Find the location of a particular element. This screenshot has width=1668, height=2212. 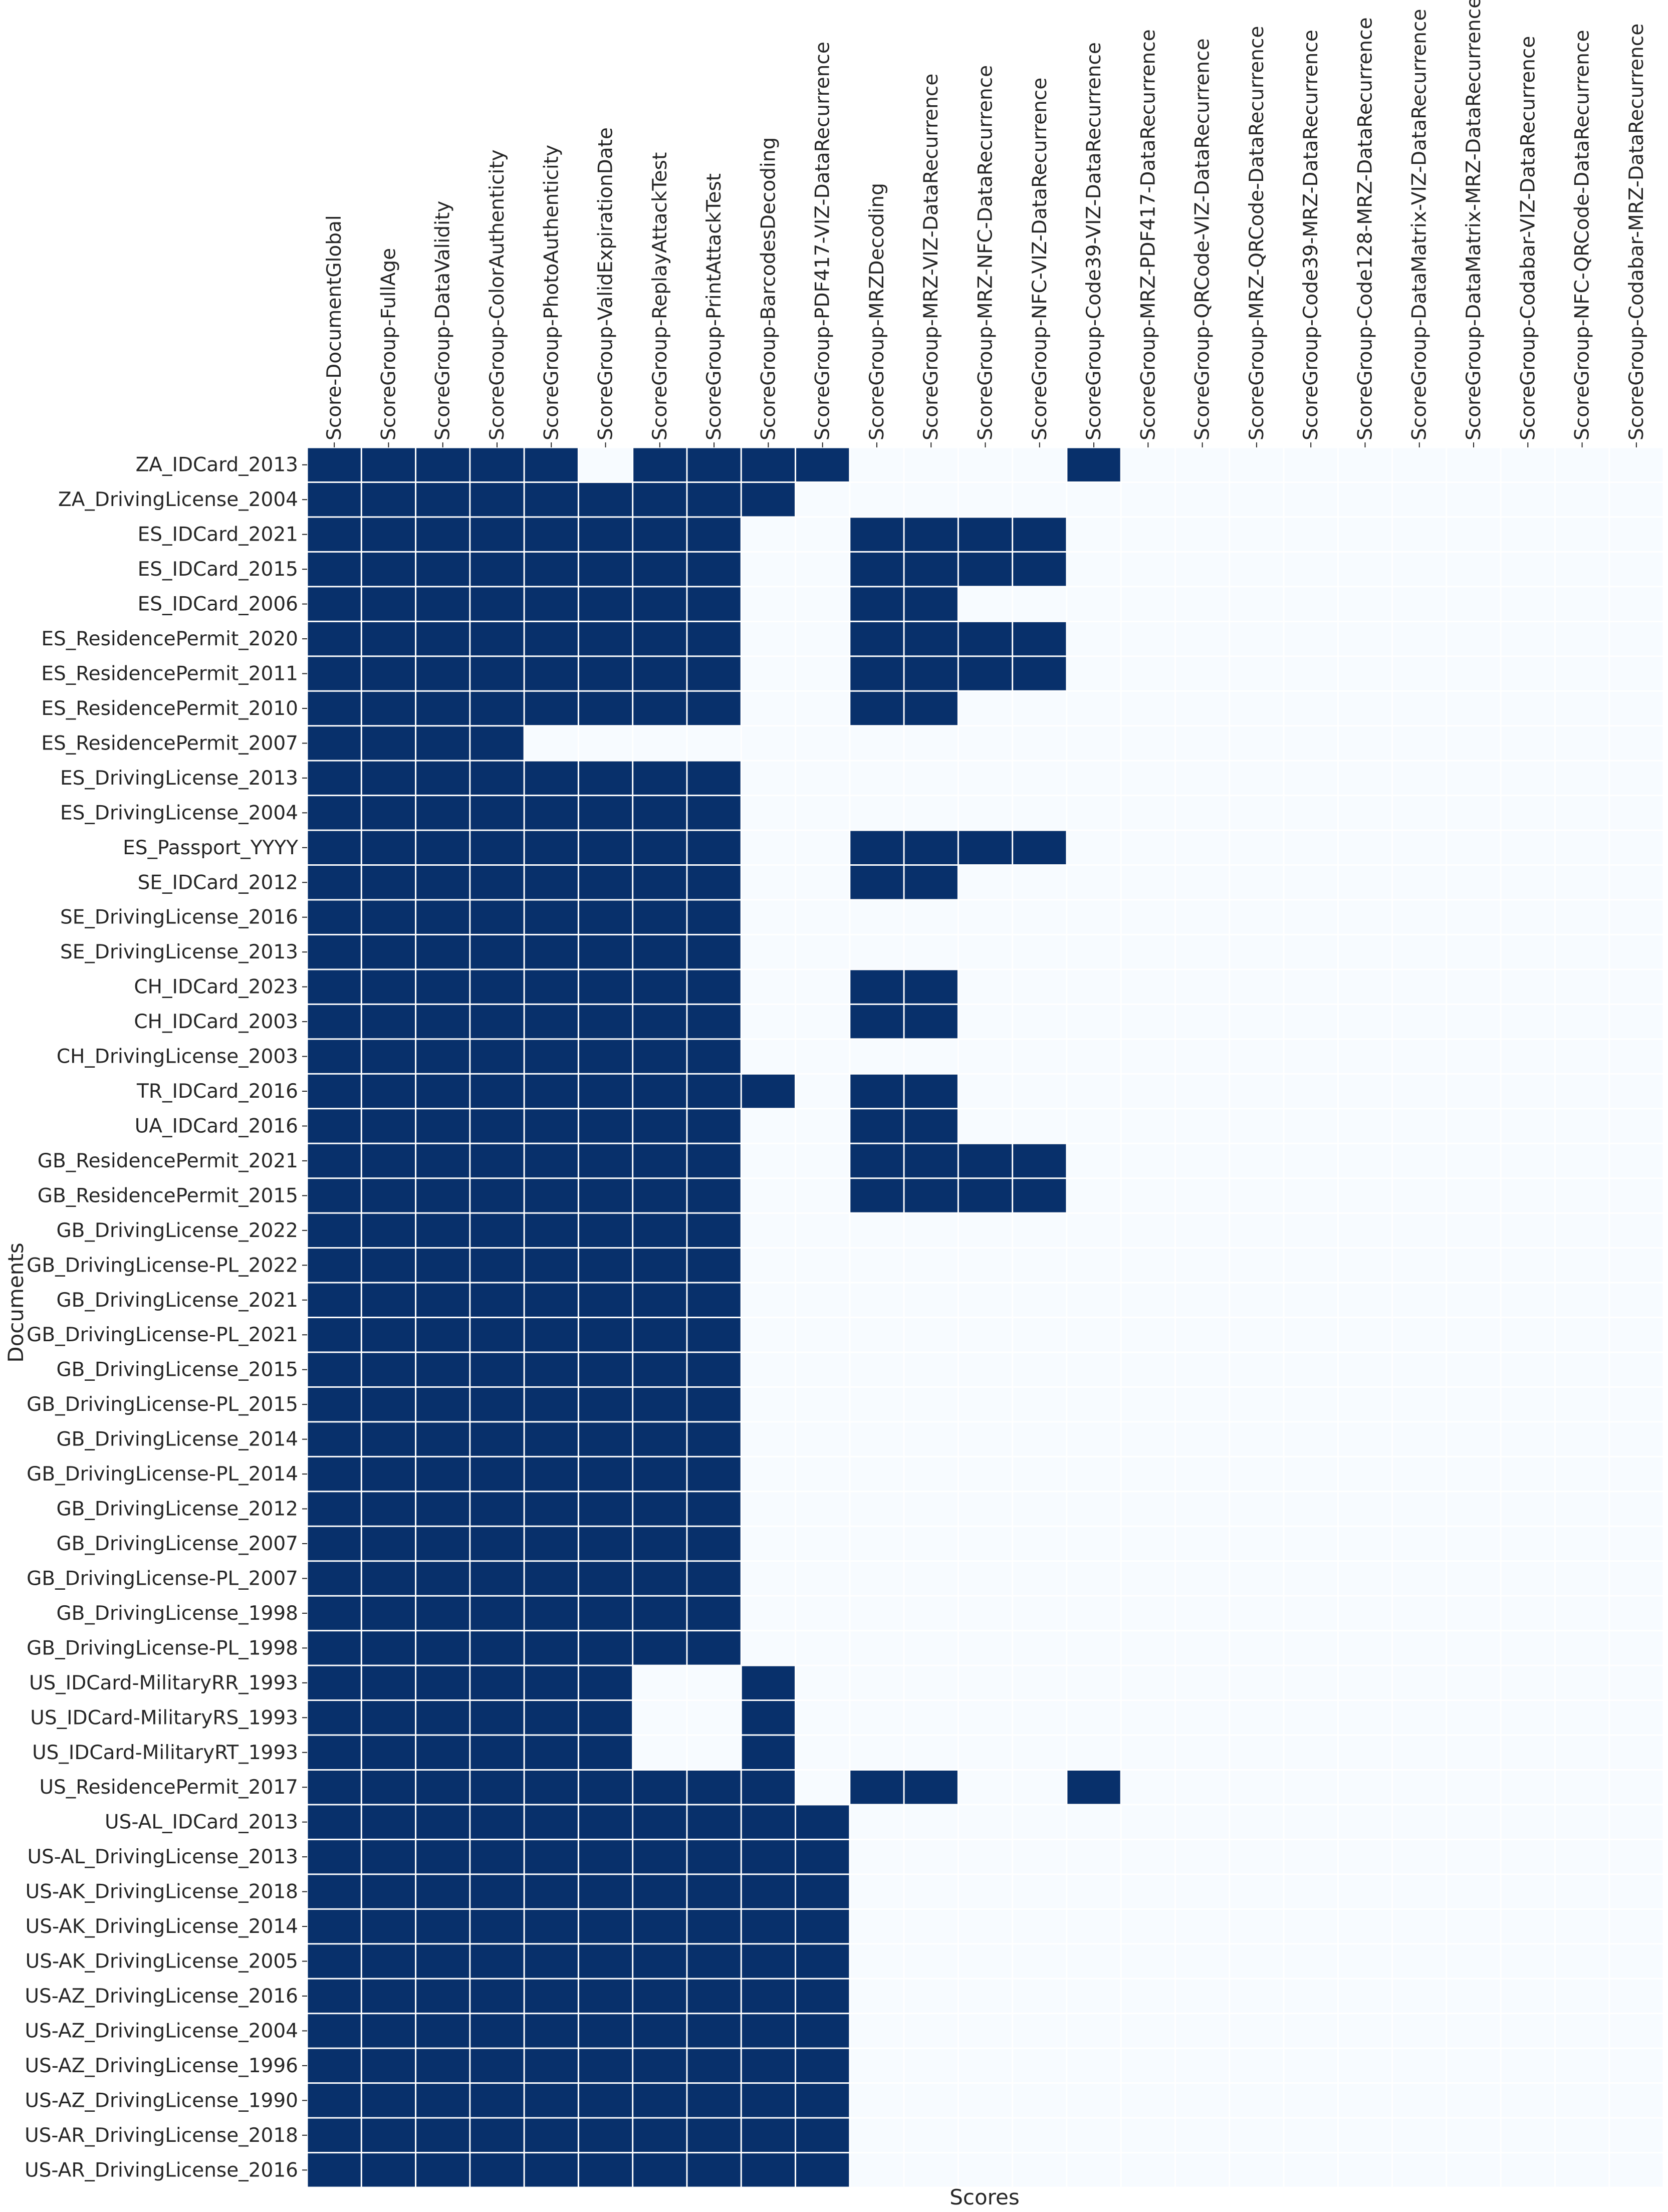

x-axis-label: Scores is located at coordinates (984, 2197).